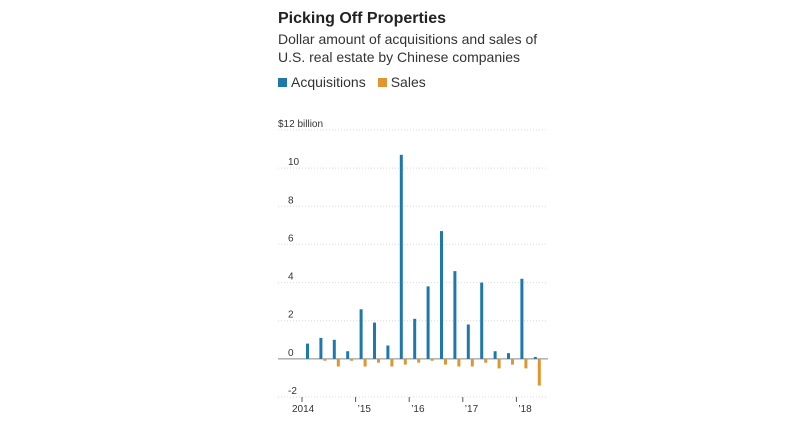 This screenshot has height=428, width=787. What do you see at coordinates (382, 82) in the screenshot?
I see `legend-swatch-sales` at bounding box center [382, 82].